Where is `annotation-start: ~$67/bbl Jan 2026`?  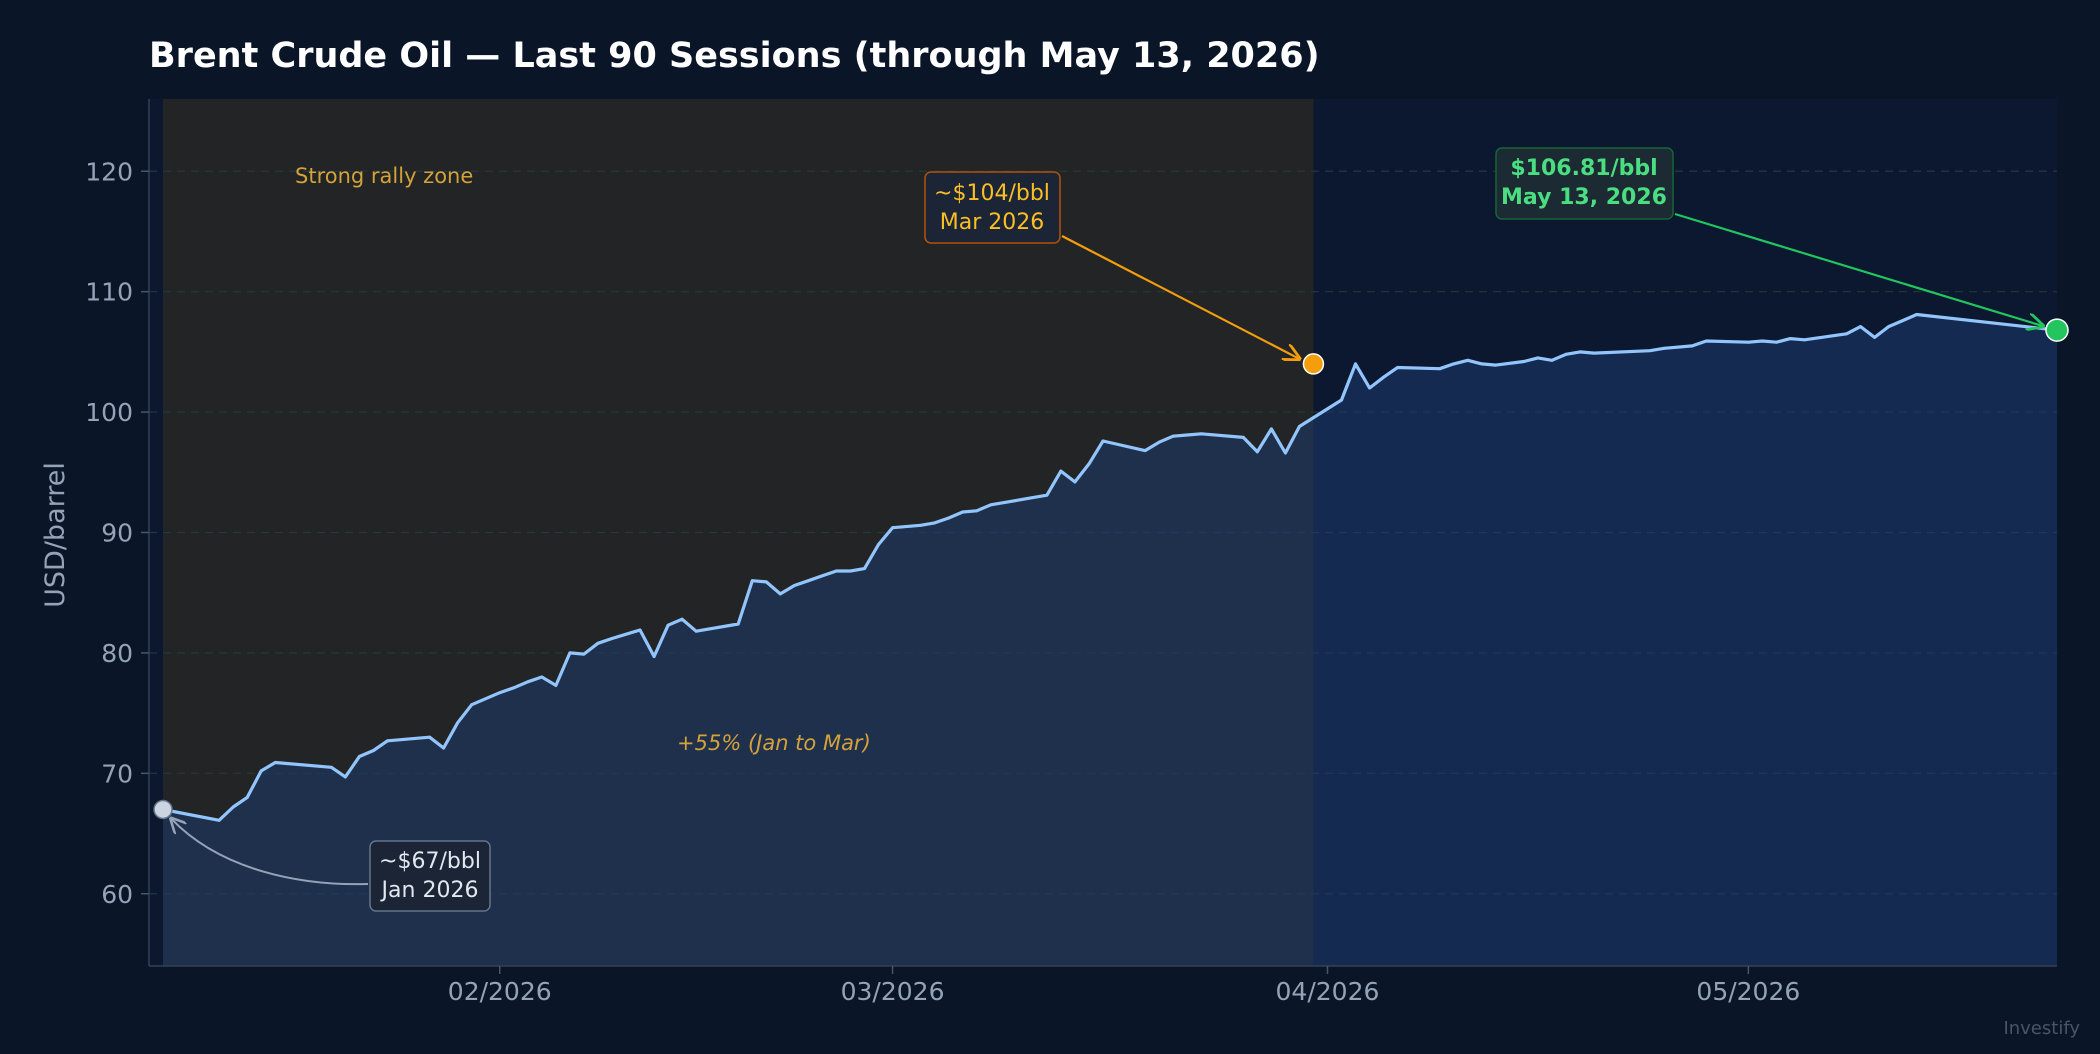
annotation-start: ~$67/bbl Jan 2026 is located at coordinates (322, 855).